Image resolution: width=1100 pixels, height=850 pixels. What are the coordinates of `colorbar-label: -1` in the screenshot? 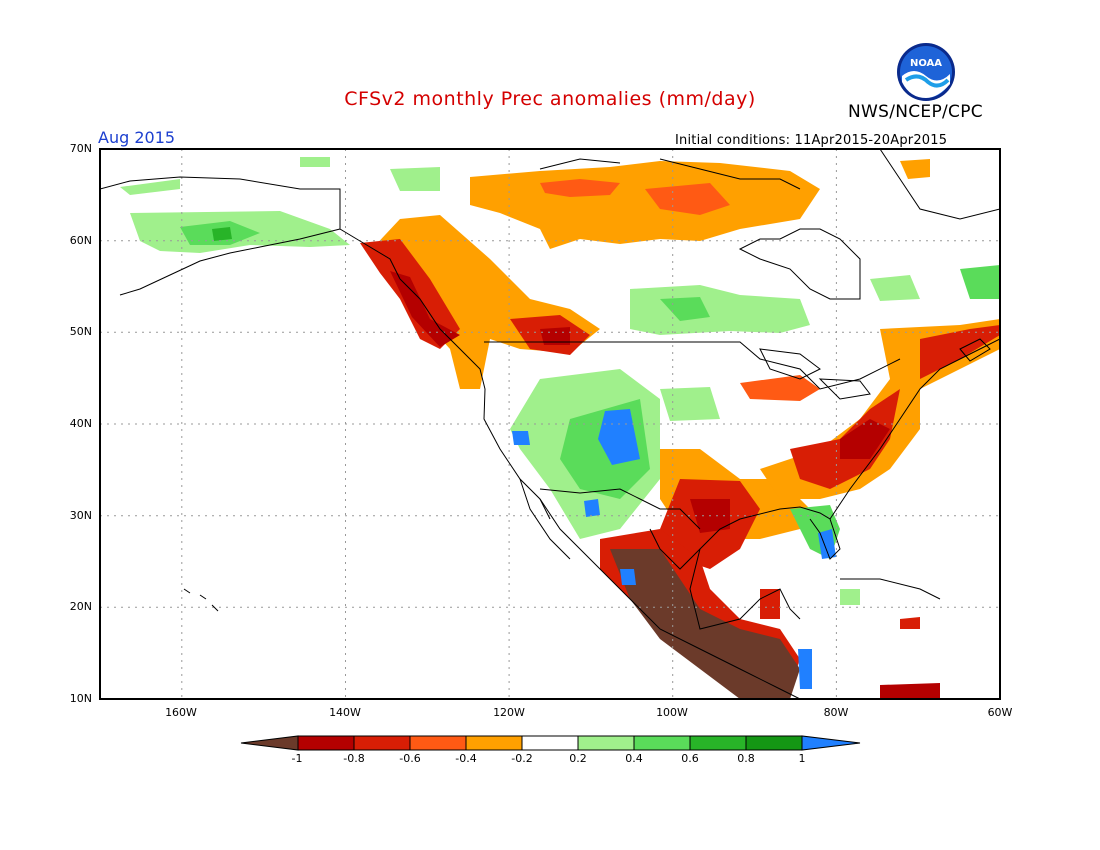 It's located at (297, 758).